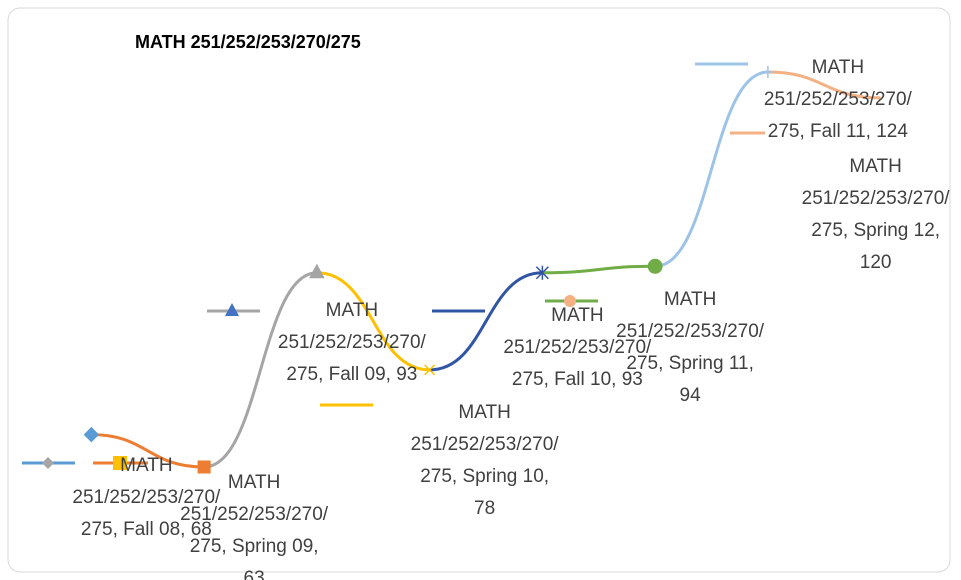 The height and width of the screenshot is (580, 961). I want to click on data-label: MATH 251/252/253/270/275, Fall 11, 124, so click(837, 99).